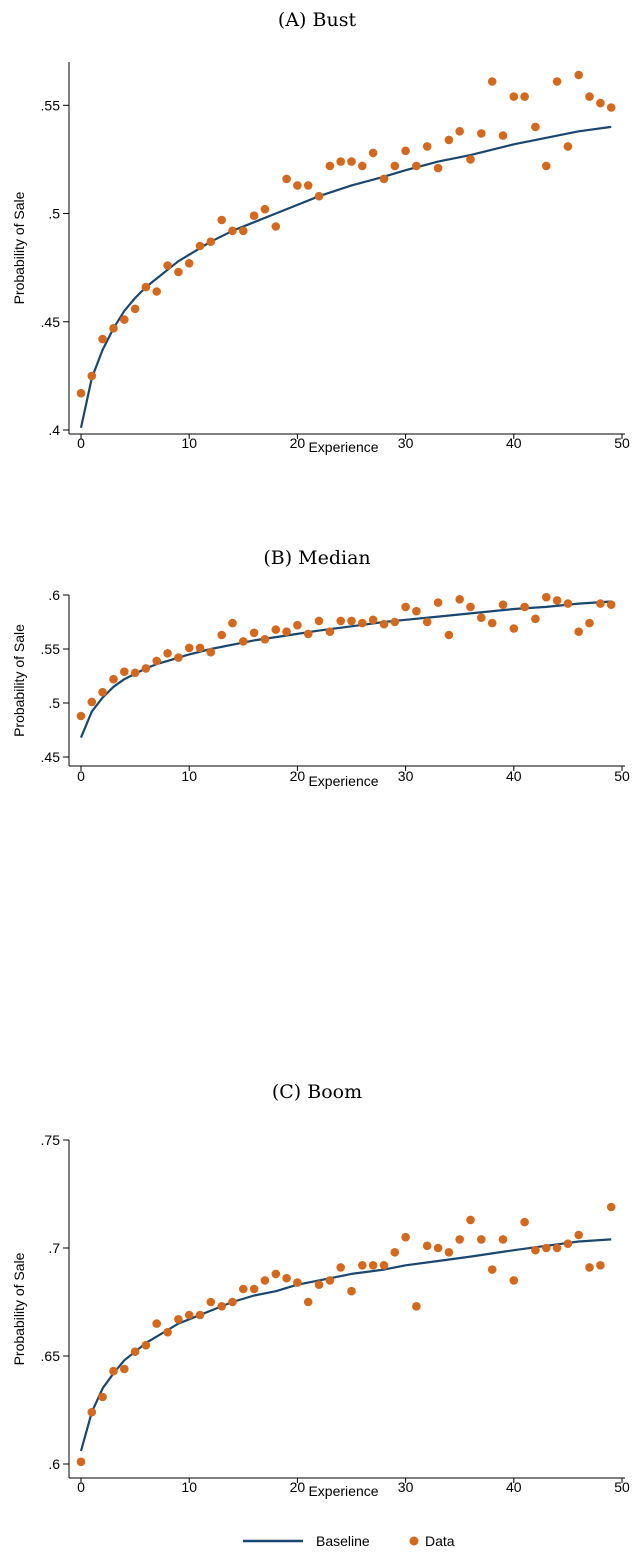  I want to click on panel-title: (B) Median, so click(316, 558).